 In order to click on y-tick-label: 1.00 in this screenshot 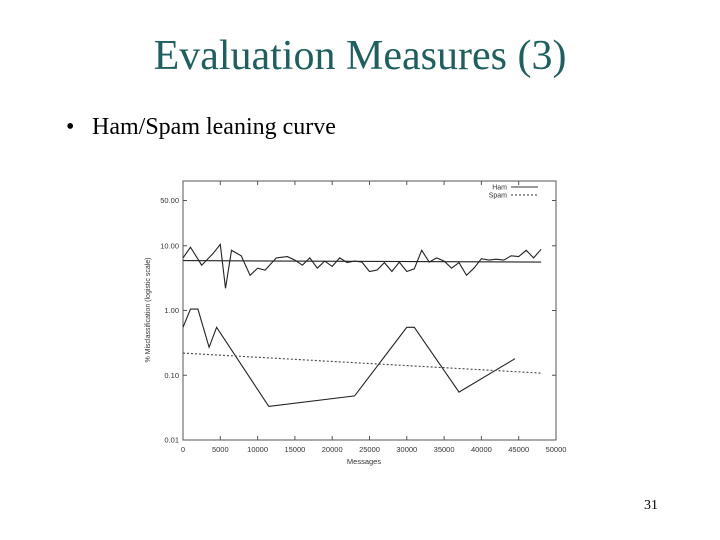, I will do `click(171, 310)`.